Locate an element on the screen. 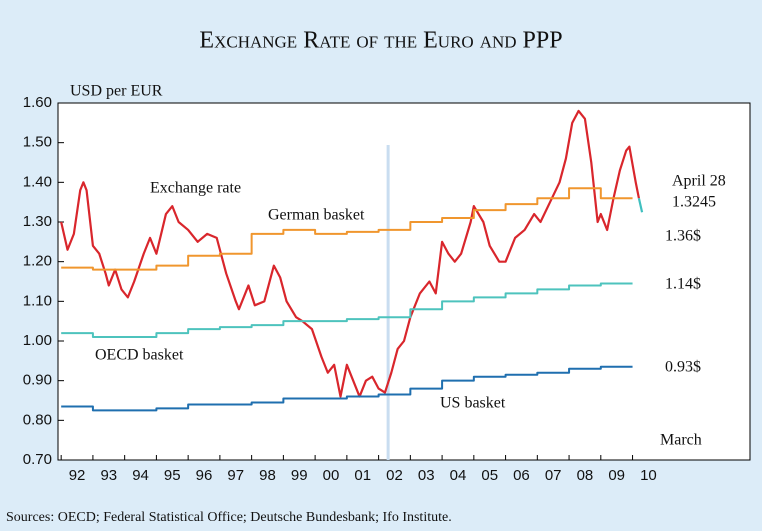 The height and width of the screenshot is (531, 762). x-tick-label: 93 is located at coordinates (108, 475).